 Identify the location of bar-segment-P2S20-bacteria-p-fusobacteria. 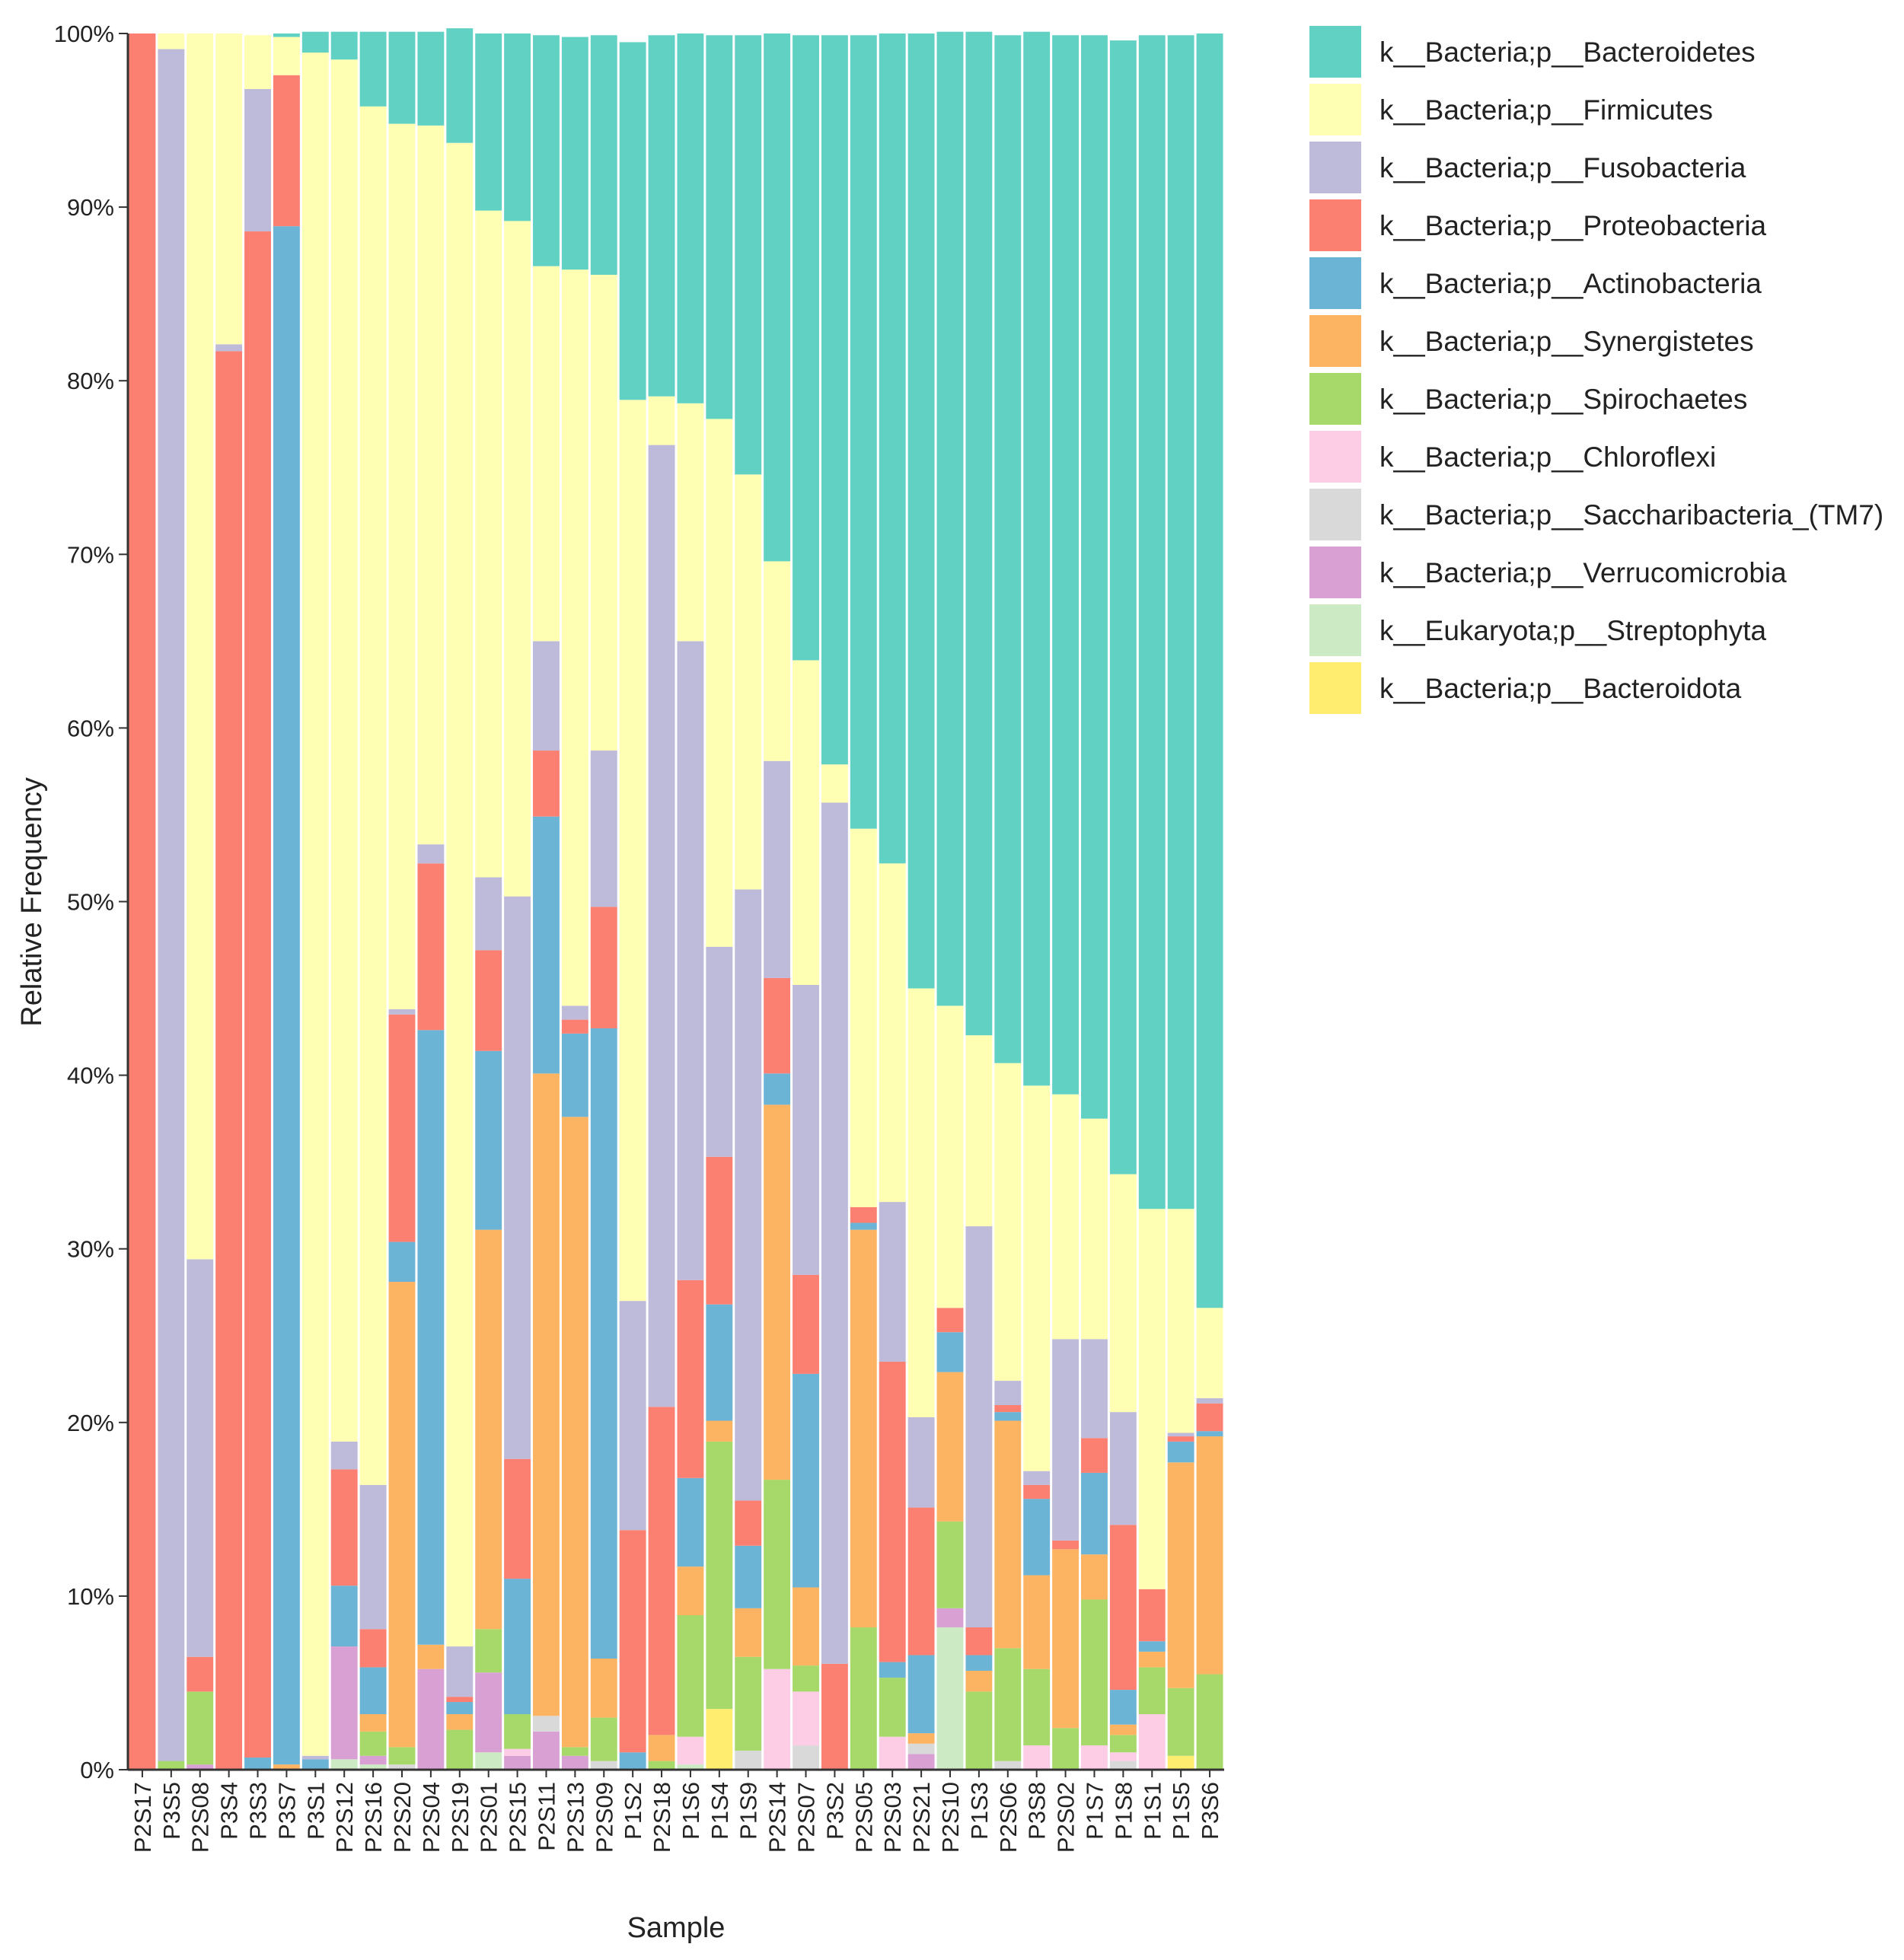
(402, 1012).